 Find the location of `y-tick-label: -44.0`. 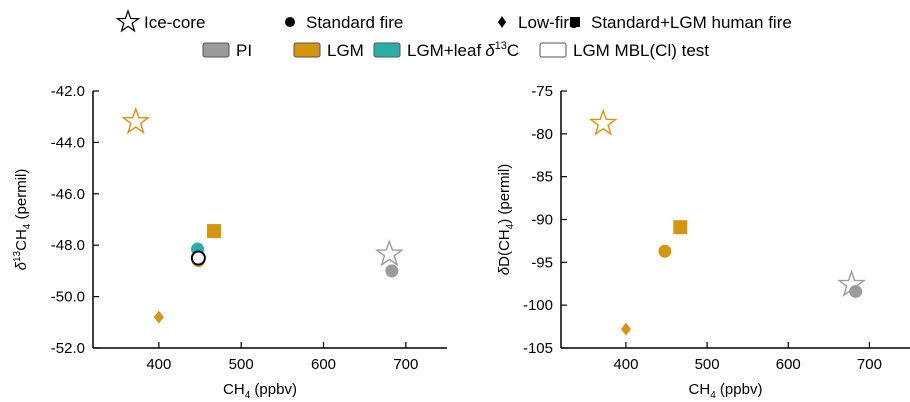

y-tick-label: -44.0 is located at coordinates (68, 142).